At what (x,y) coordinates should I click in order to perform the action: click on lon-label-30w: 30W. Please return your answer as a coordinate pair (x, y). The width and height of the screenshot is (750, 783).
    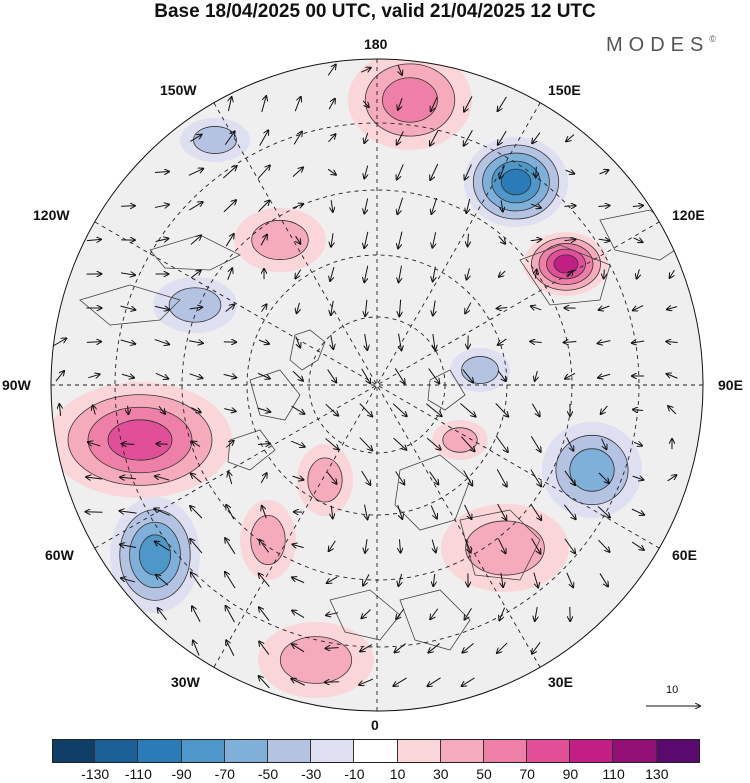
    Looking at the image, I should click on (185, 682).